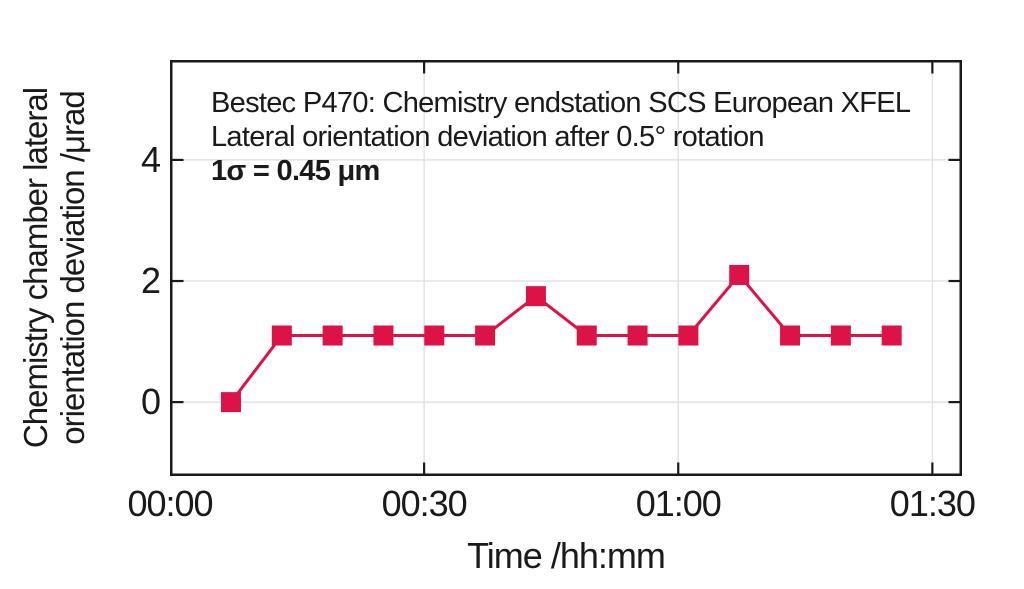 This screenshot has width=1024, height=589. What do you see at coordinates (566, 555) in the screenshot?
I see `x-axis-label: Time /hh:mm` at bounding box center [566, 555].